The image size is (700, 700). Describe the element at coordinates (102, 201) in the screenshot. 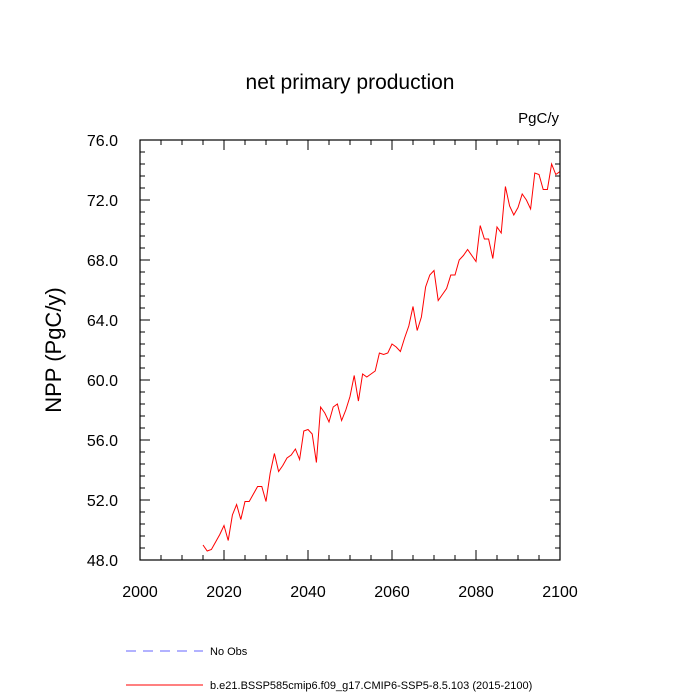

I see `y-tick-label: 72.0` at that location.